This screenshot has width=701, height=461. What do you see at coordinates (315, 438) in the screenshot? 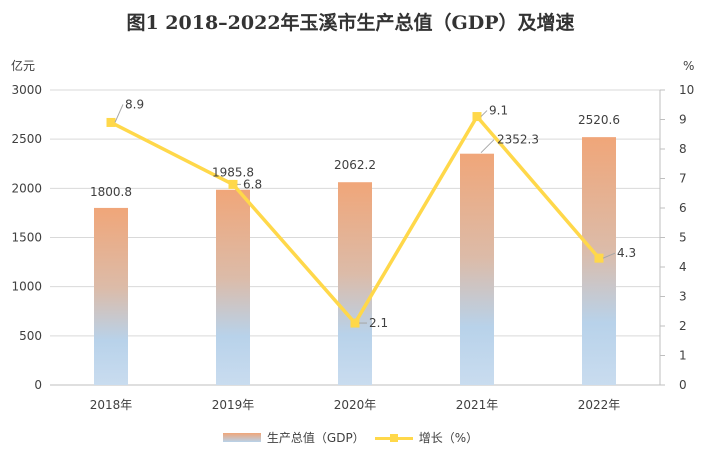
I see `legend-label-gdp: 生产总值（GDP）` at bounding box center [315, 438].